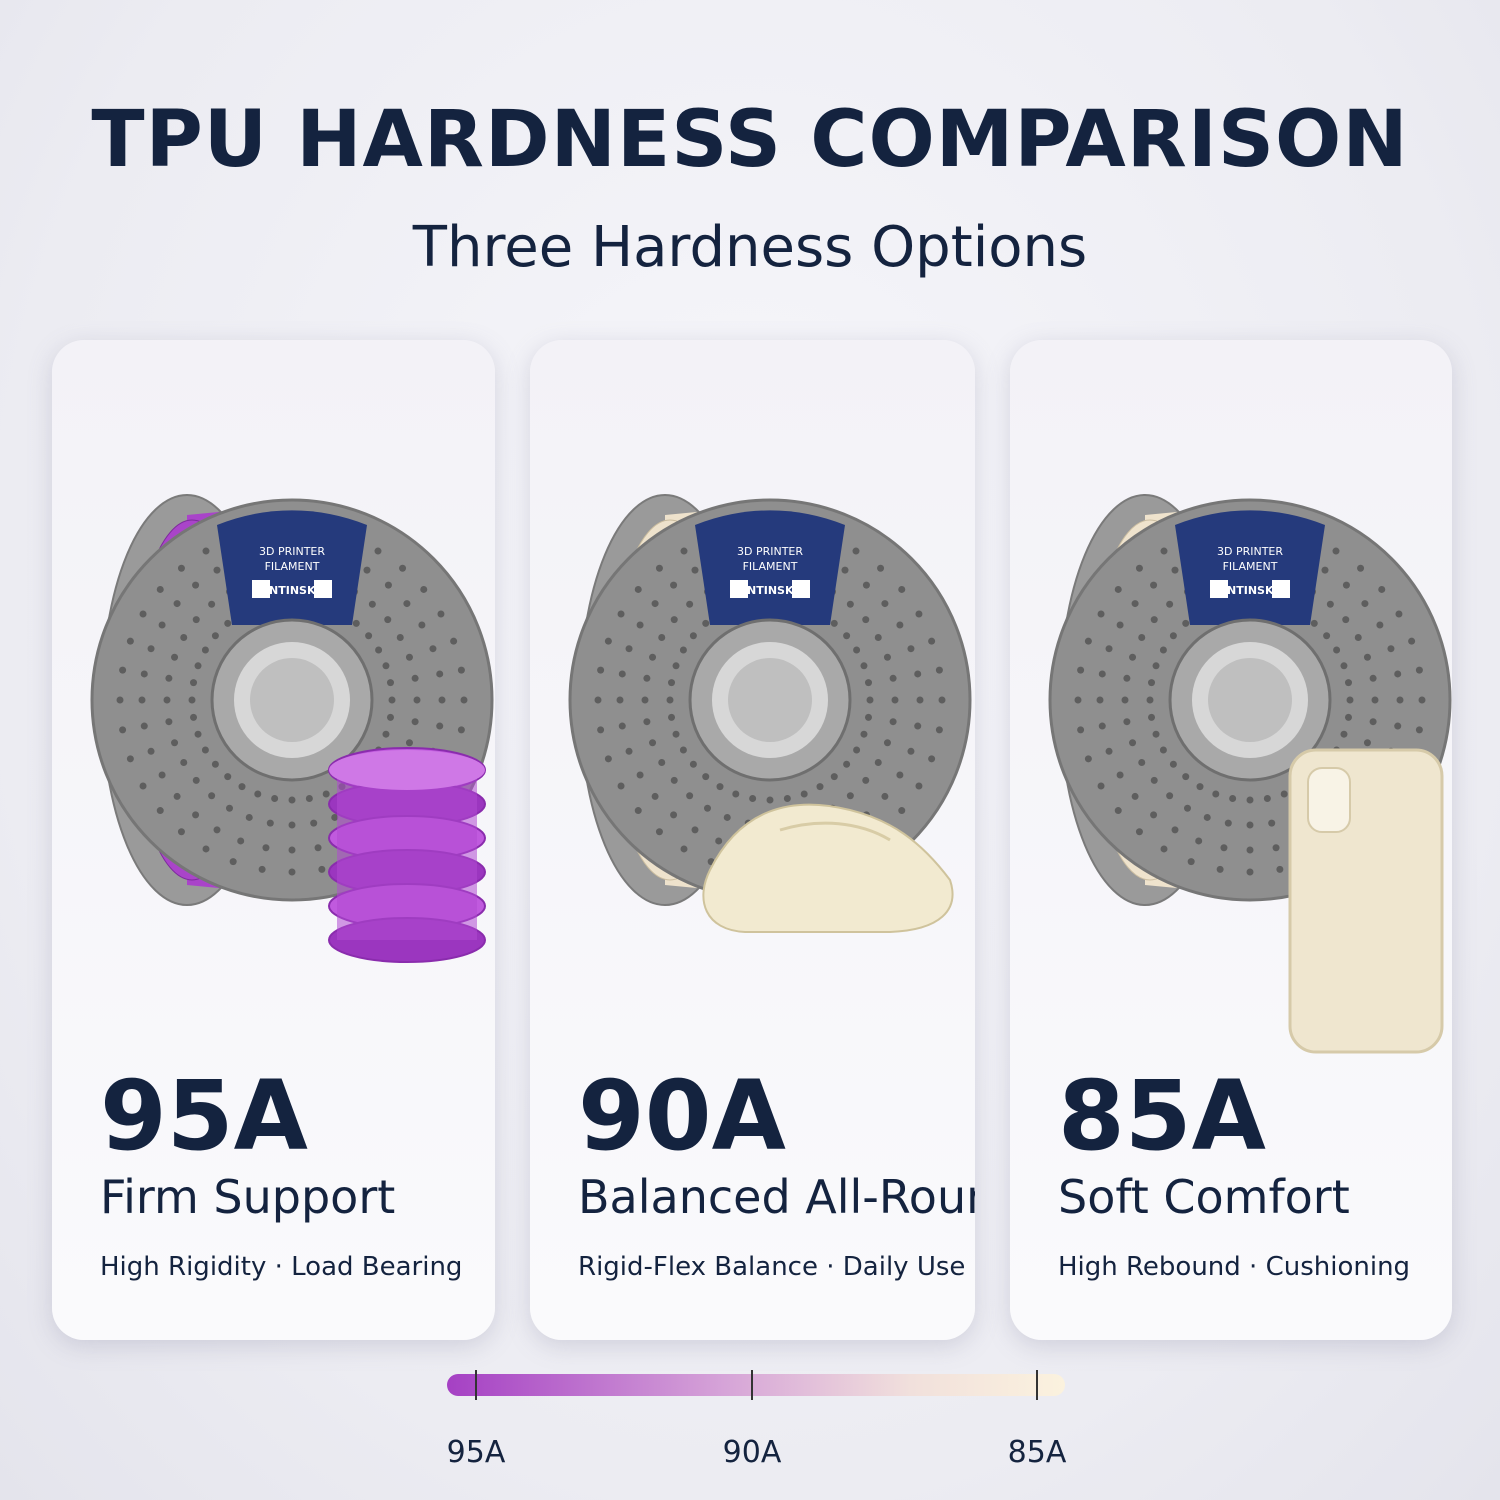  Describe the element at coordinates (770, 713) in the screenshot. I see `spool-illustration: 3D PRINTER FILAMENT ANTINSKY` at that location.